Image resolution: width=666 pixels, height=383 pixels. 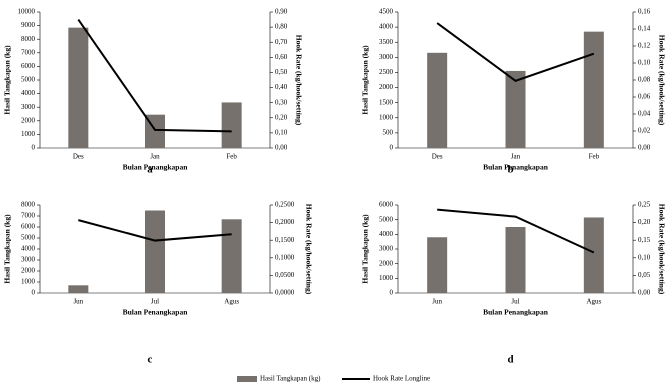 What do you see at coordinates (28, 25) in the screenshot?
I see `y-tick-label: 9000` at bounding box center [28, 25].